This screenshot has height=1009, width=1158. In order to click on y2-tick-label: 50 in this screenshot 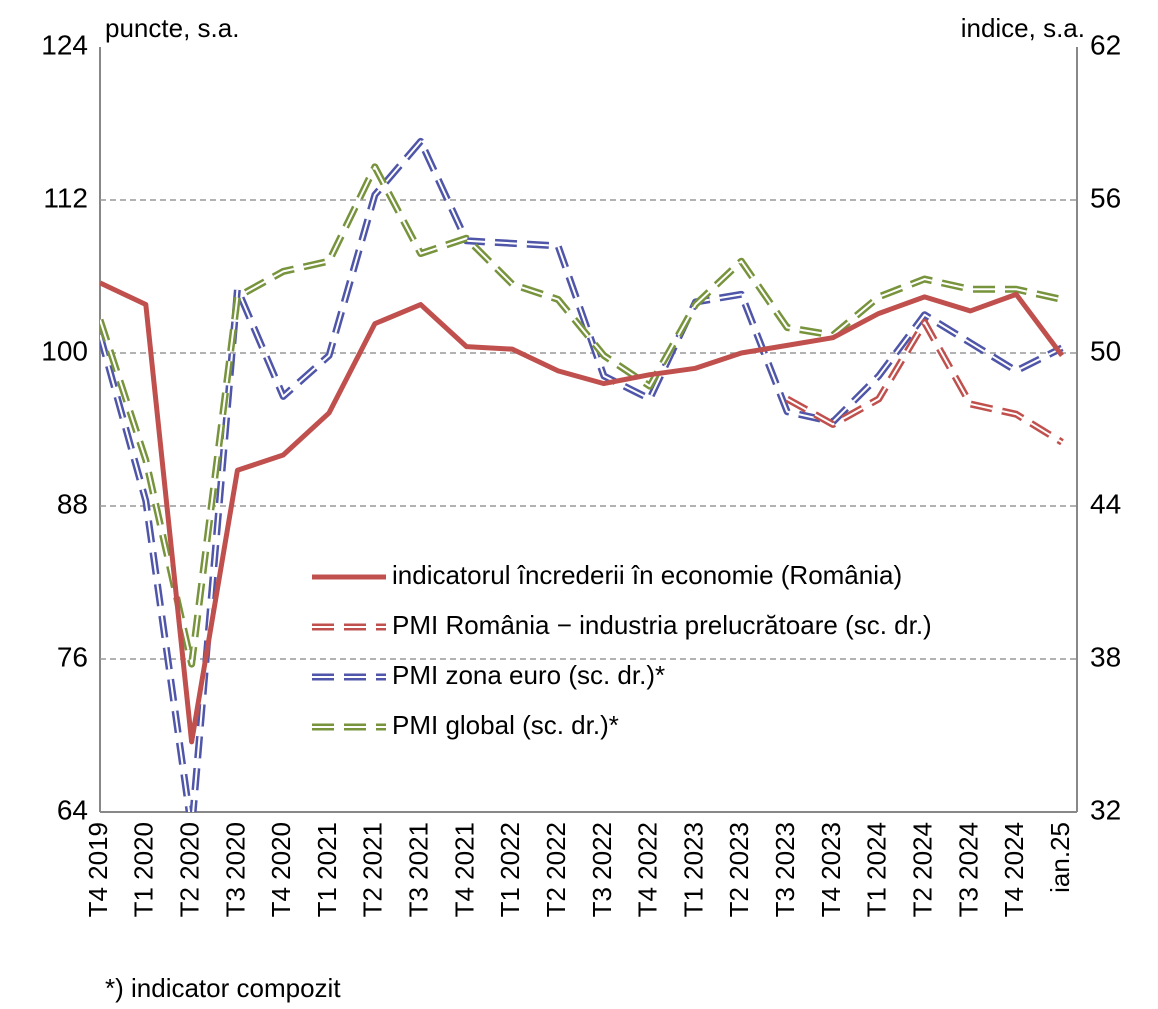, I will do `click(1105, 350)`.